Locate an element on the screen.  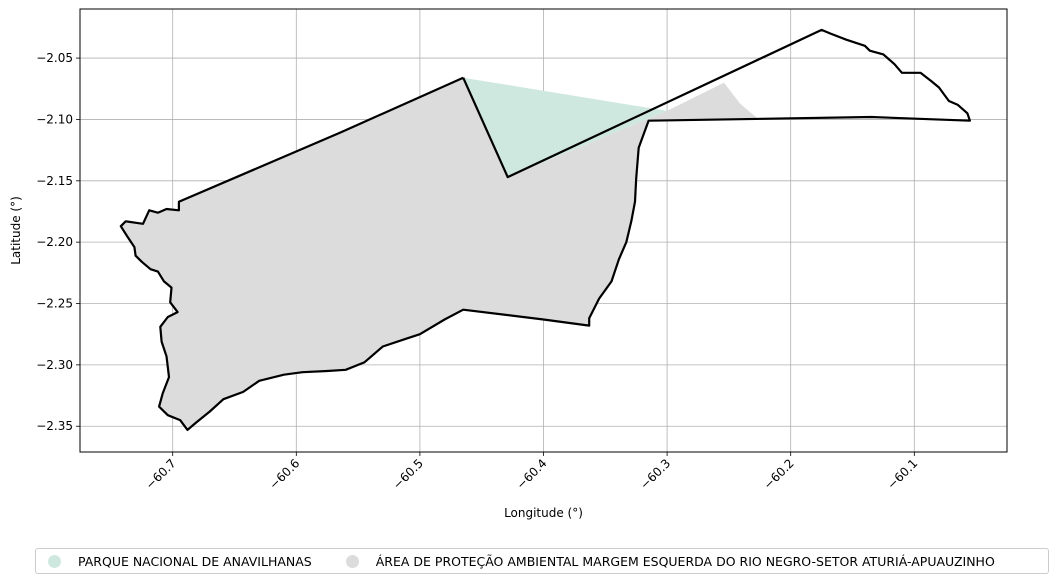
x-tick-label: −60.3 is located at coordinates (655, 474).